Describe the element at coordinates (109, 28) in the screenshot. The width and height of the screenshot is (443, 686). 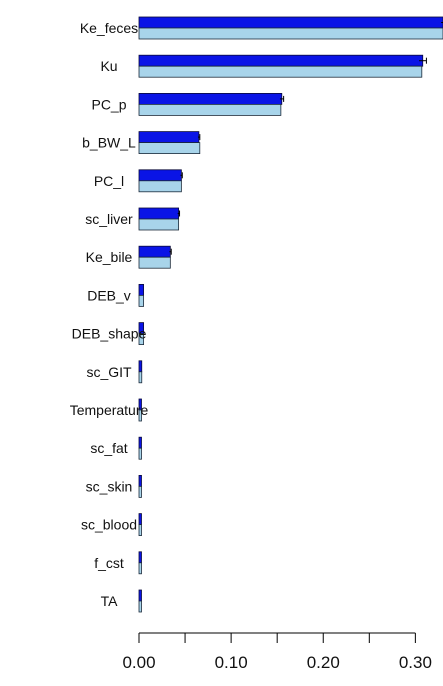
I see `category-label-ke-feces: Ke_feces` at that location.